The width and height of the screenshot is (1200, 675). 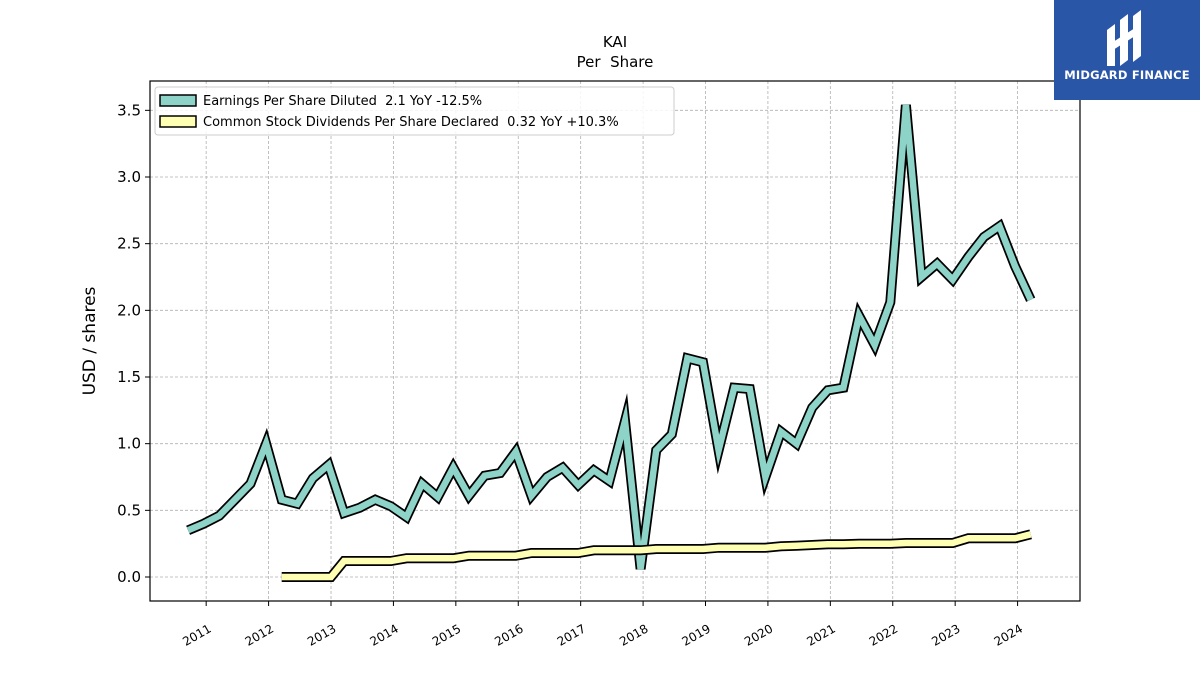 What do you see at coordinates (129, 177) in the screenshot?
I see `y-tick-label: 3.0` at bounding box center [129, 177].